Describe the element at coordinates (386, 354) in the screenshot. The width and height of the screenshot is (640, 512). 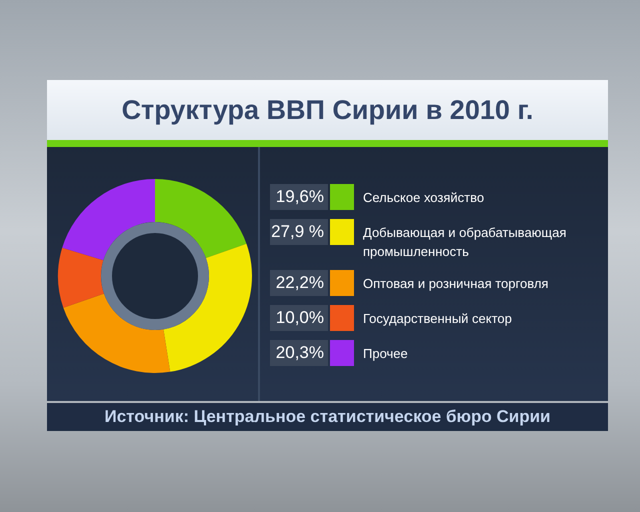
I see `legend-label: Прочее` at that location.